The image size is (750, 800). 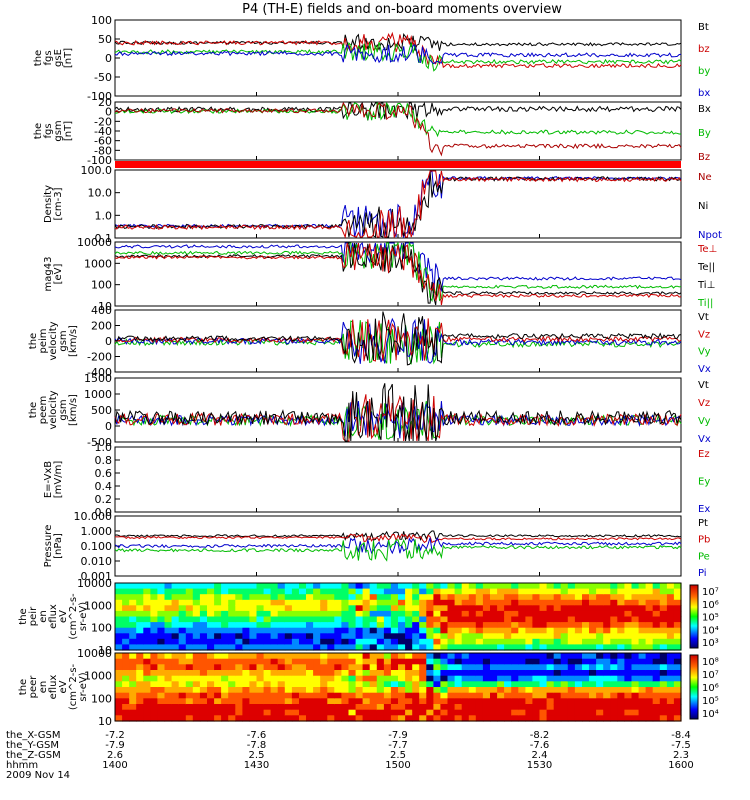 What do you see at coordinates (398, 274) in the screenshot?
I see `panel-frame-temperature` at bounding box center [398, 274].